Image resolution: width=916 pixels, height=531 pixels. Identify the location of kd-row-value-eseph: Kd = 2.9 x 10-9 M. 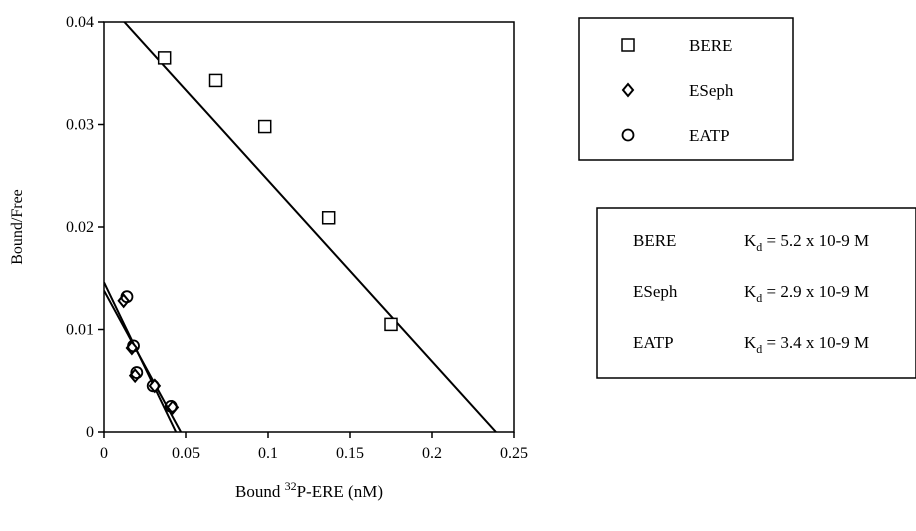
(806, 293).